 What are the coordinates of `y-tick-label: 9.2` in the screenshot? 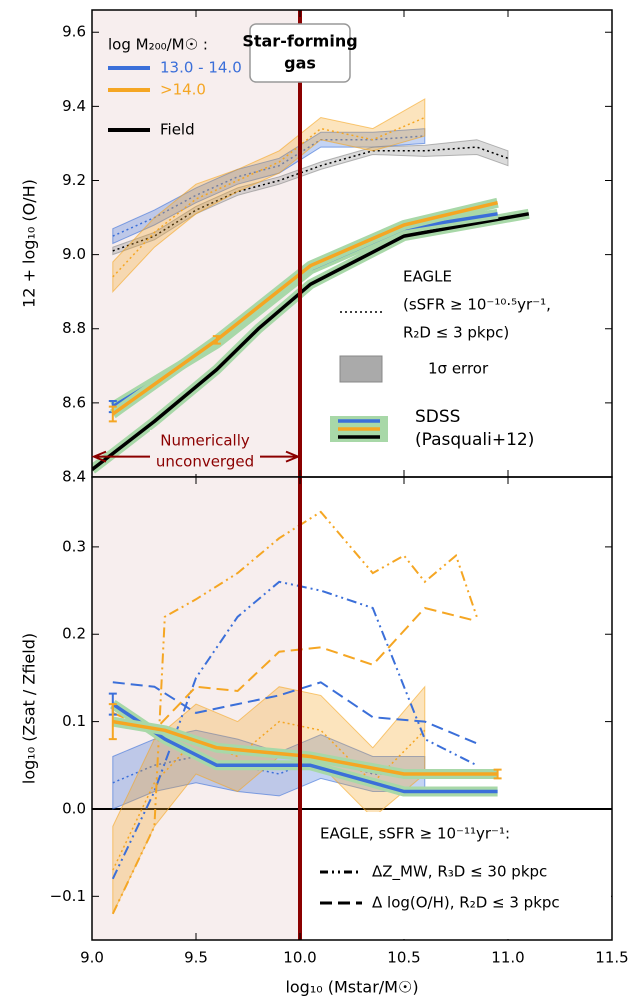 It's located at (74, 180).